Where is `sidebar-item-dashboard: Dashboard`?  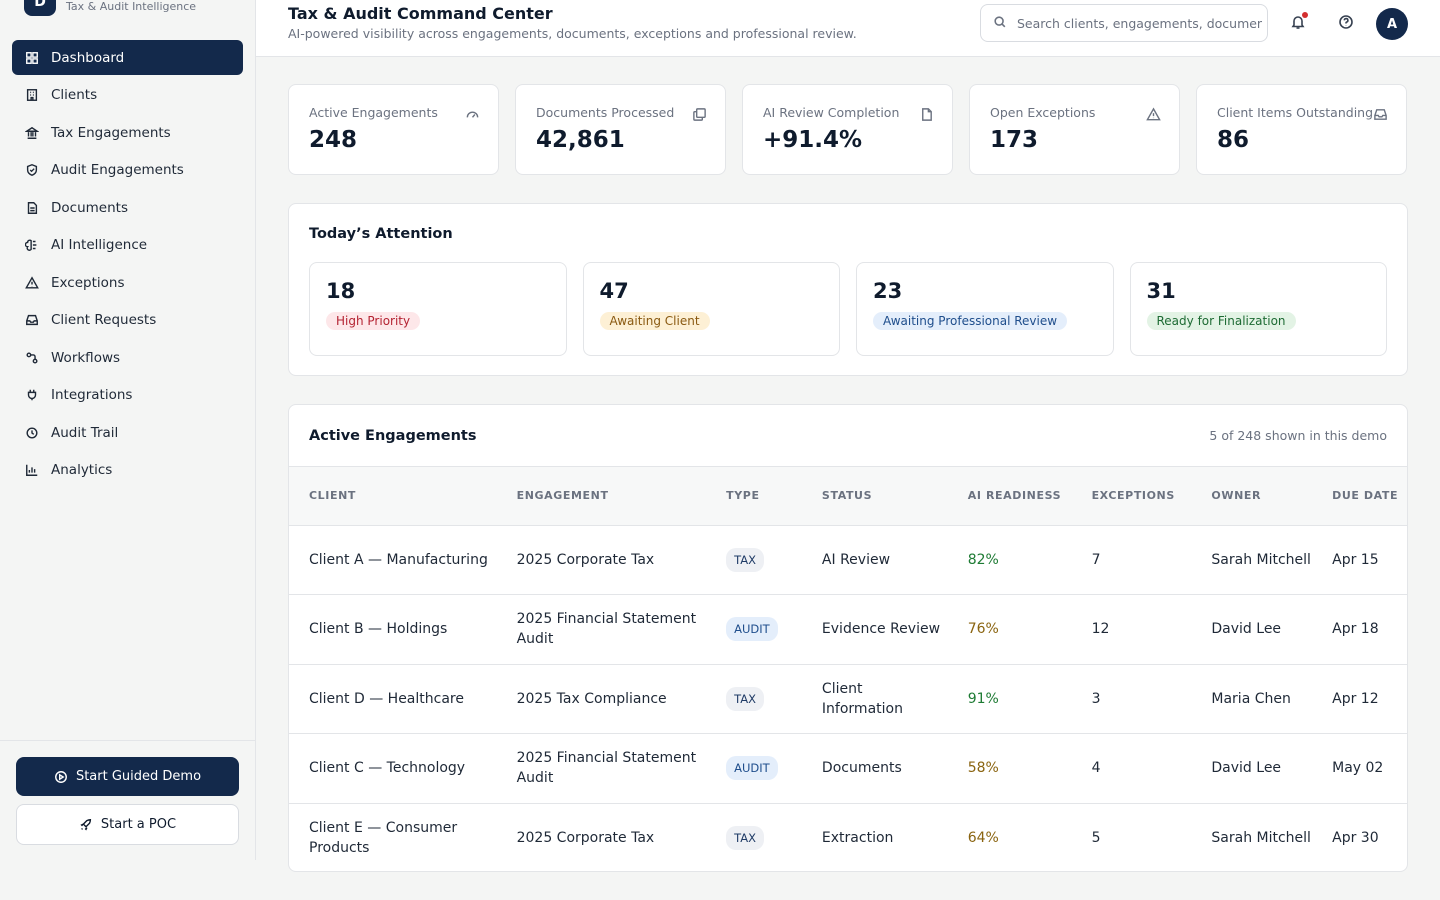 sidebar-item-dashboard: Dashboard is located at coordinates (127, 57).